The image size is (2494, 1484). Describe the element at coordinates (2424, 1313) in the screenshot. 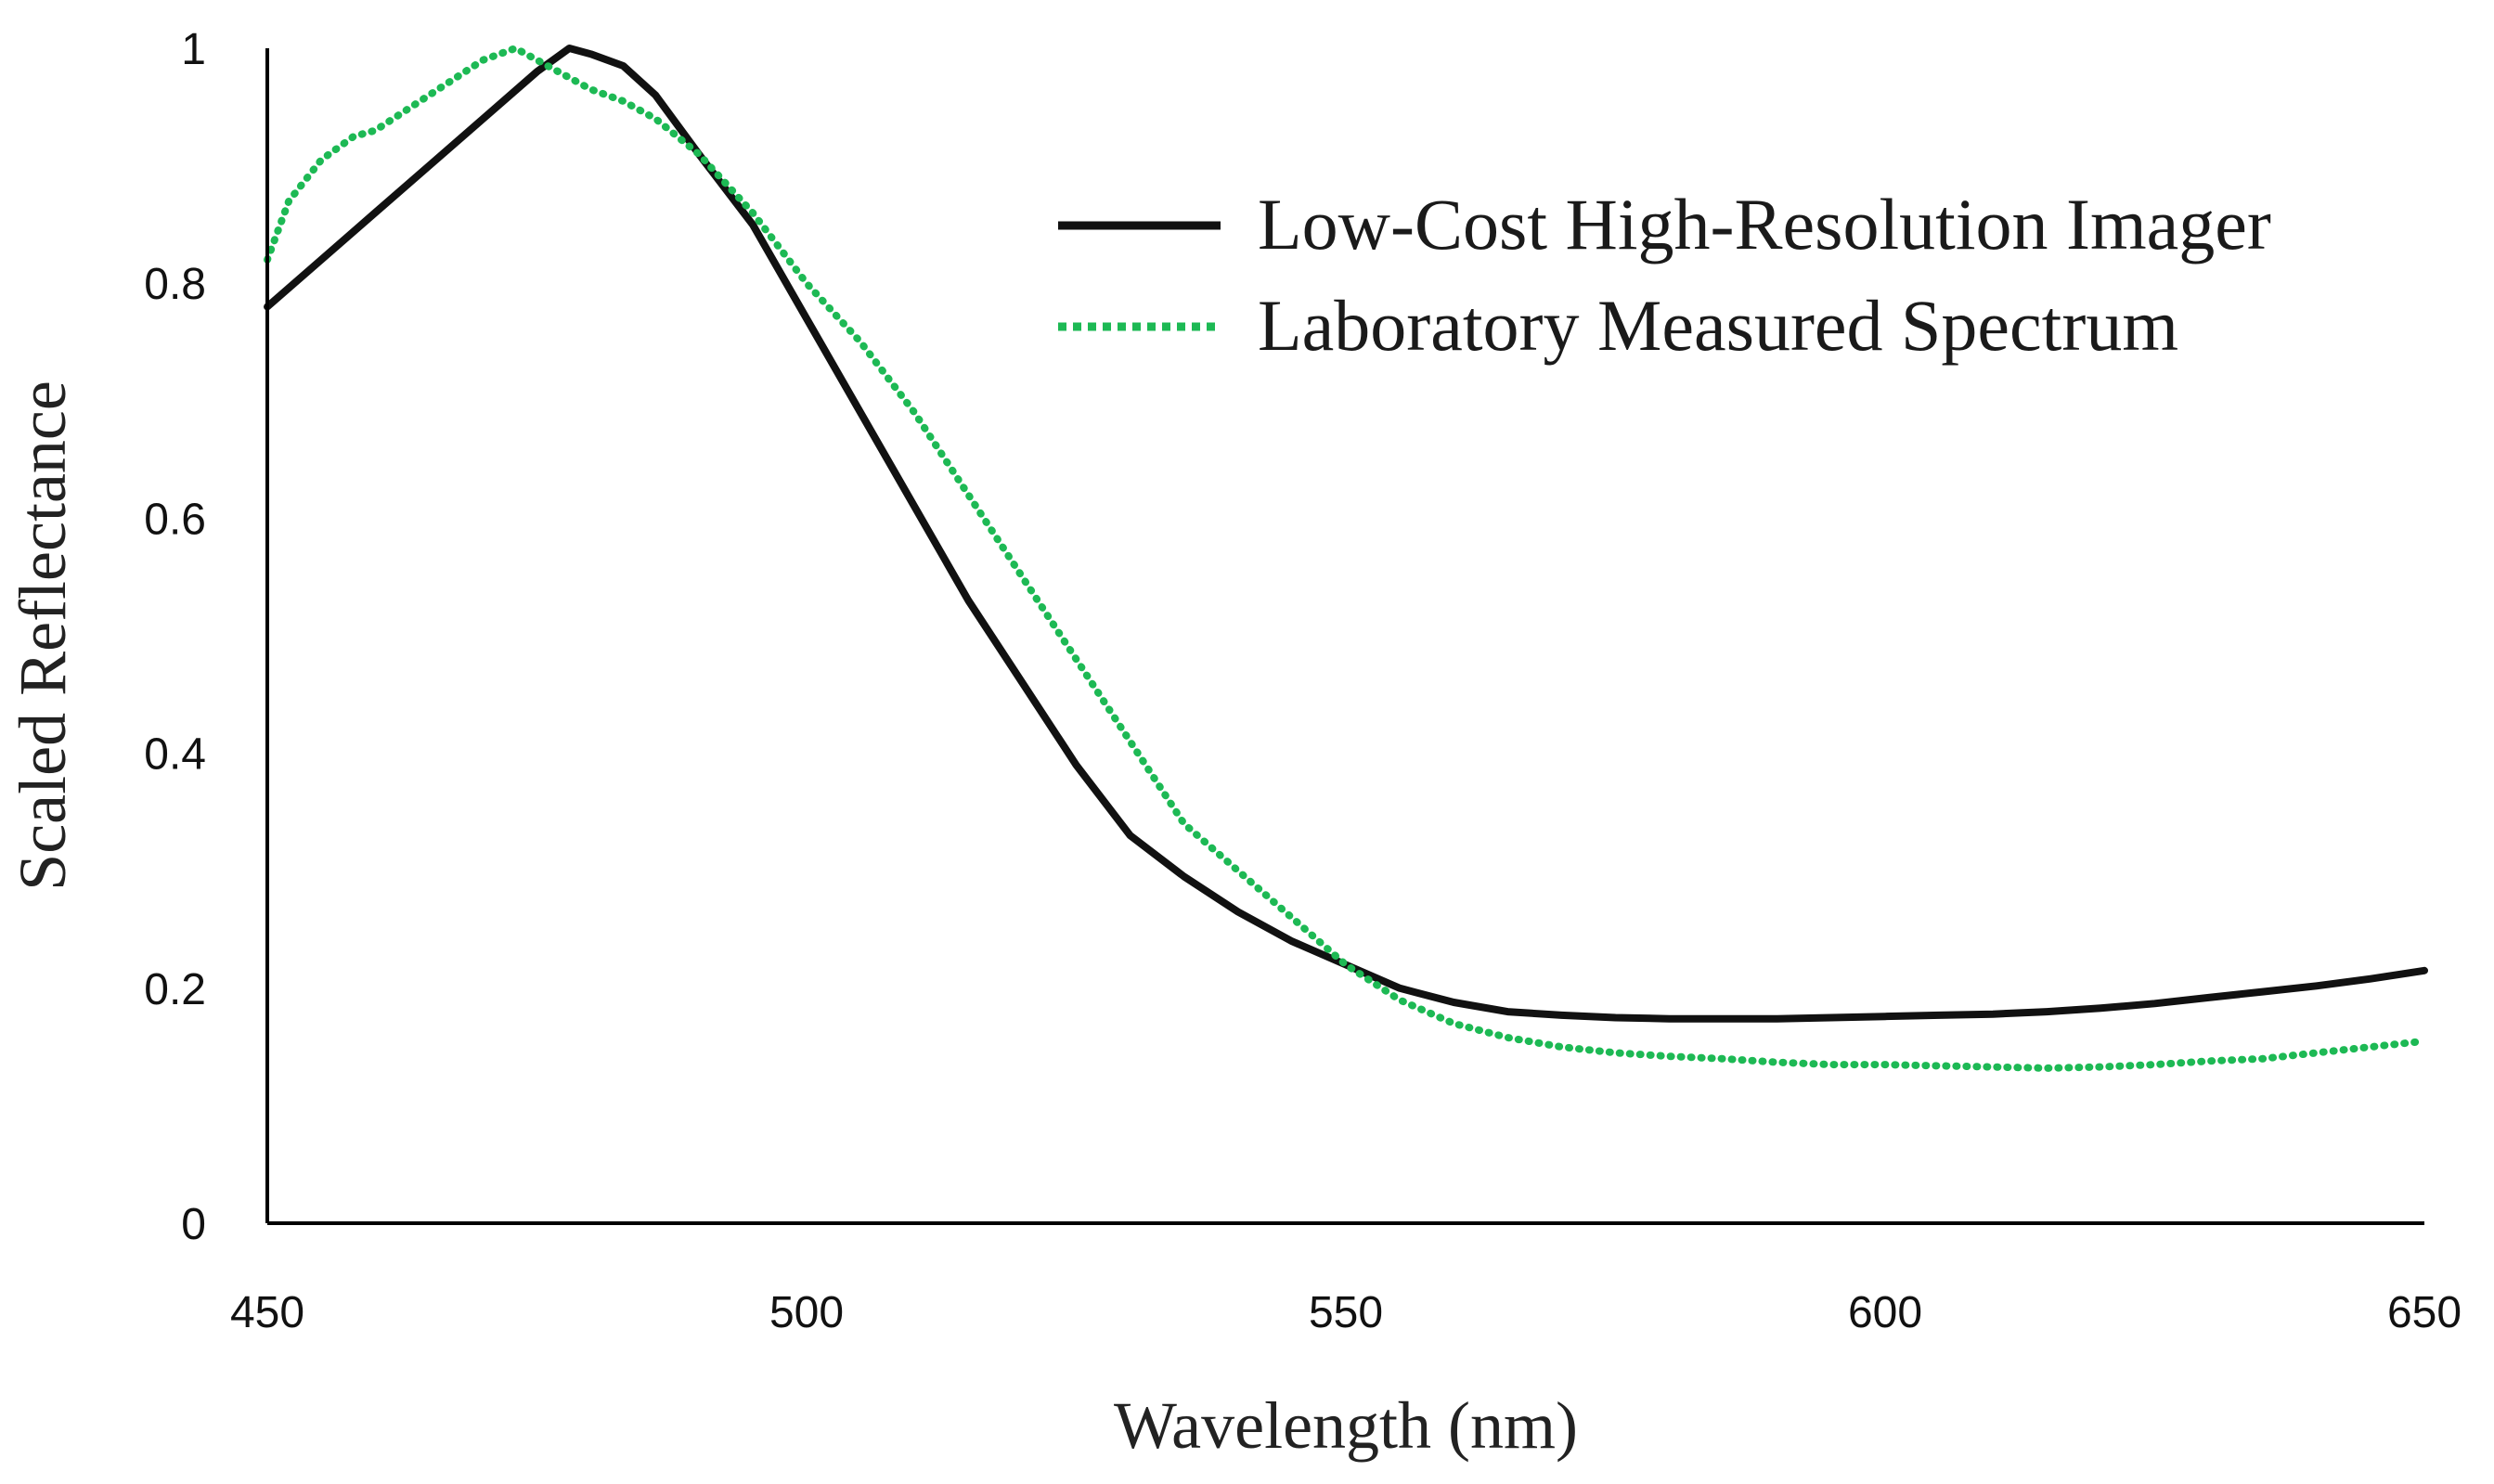

I see `x-tick-label: 650` at that location.